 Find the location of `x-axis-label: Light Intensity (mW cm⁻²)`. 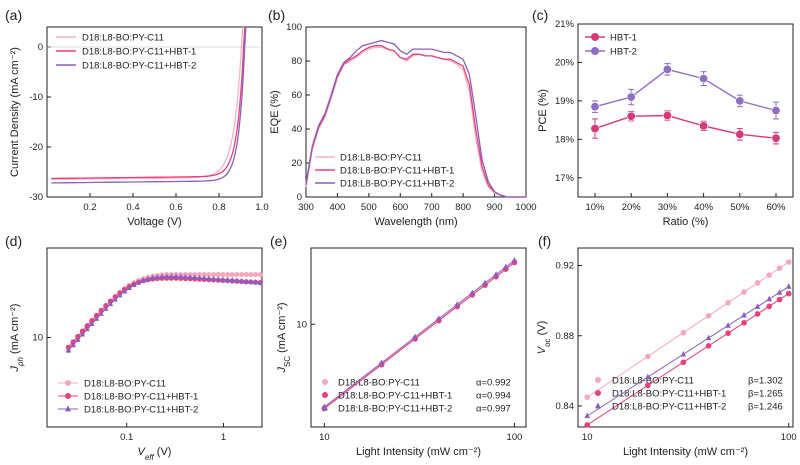

x-axis-label: Light Intensity (mW cm⁻²) is located at coordinates (685, 452).